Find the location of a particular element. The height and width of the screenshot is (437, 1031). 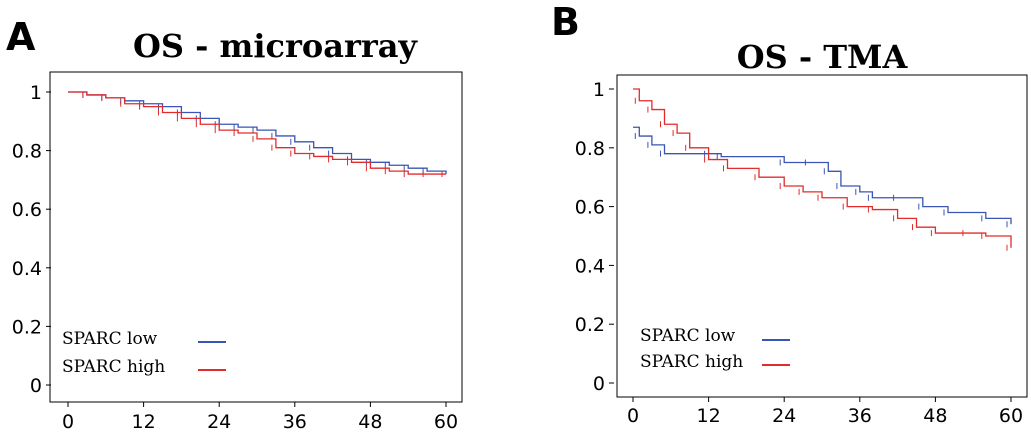

x-tick-label-a: 60 is located at coordinates (446, 422).